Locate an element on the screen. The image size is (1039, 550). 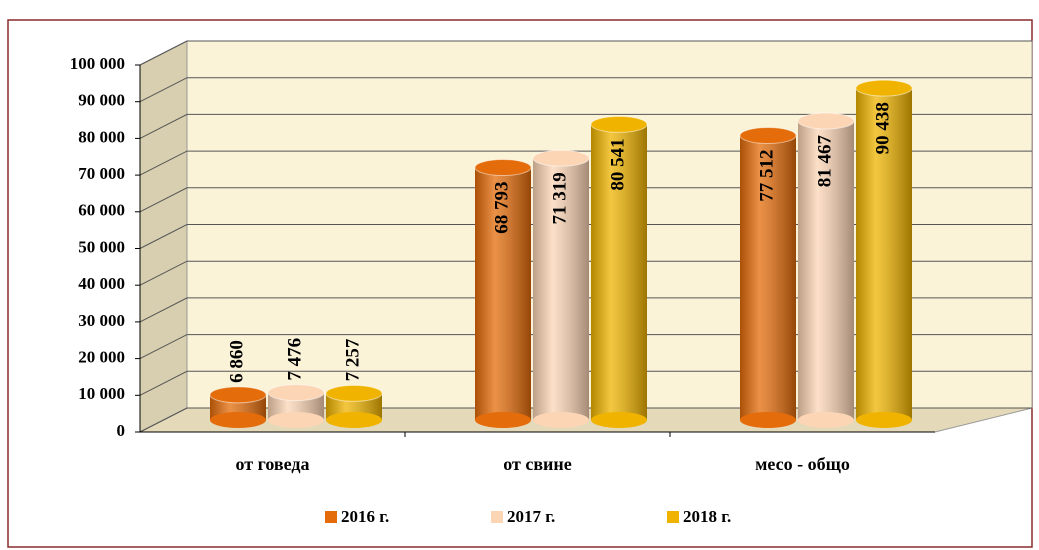
y-tick-label: 60 000 is located at coordinates (101, 210).